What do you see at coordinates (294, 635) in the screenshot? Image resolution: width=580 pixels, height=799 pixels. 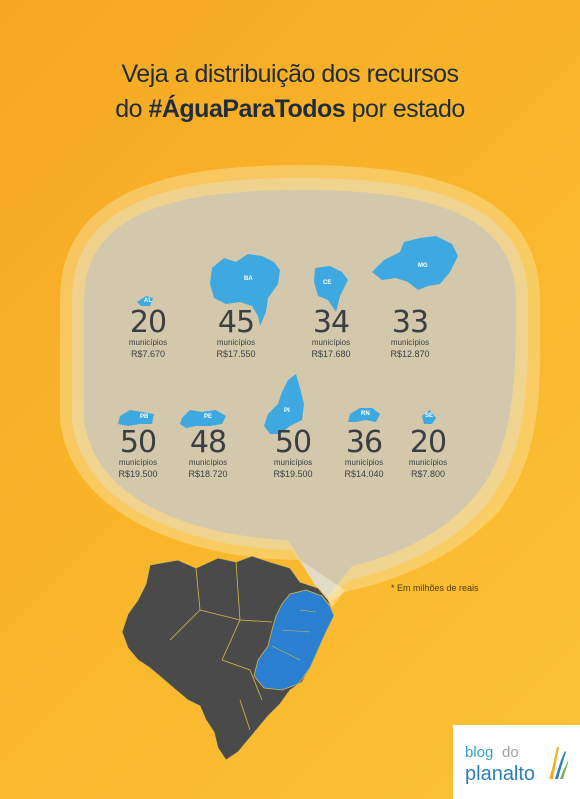 I see `map-highlight-borders` at bounding box center [294, 635].